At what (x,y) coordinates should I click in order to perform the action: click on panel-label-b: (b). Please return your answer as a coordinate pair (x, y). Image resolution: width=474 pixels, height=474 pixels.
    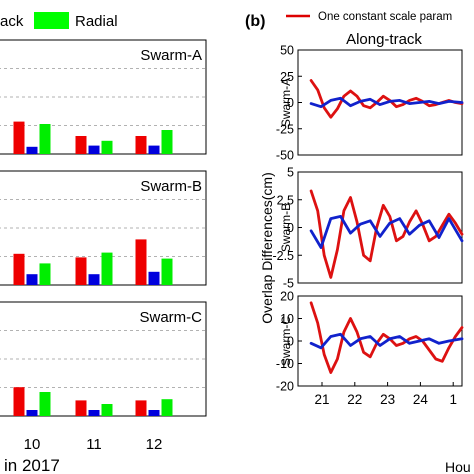
    Looking at the image, I should click on (255, 21).